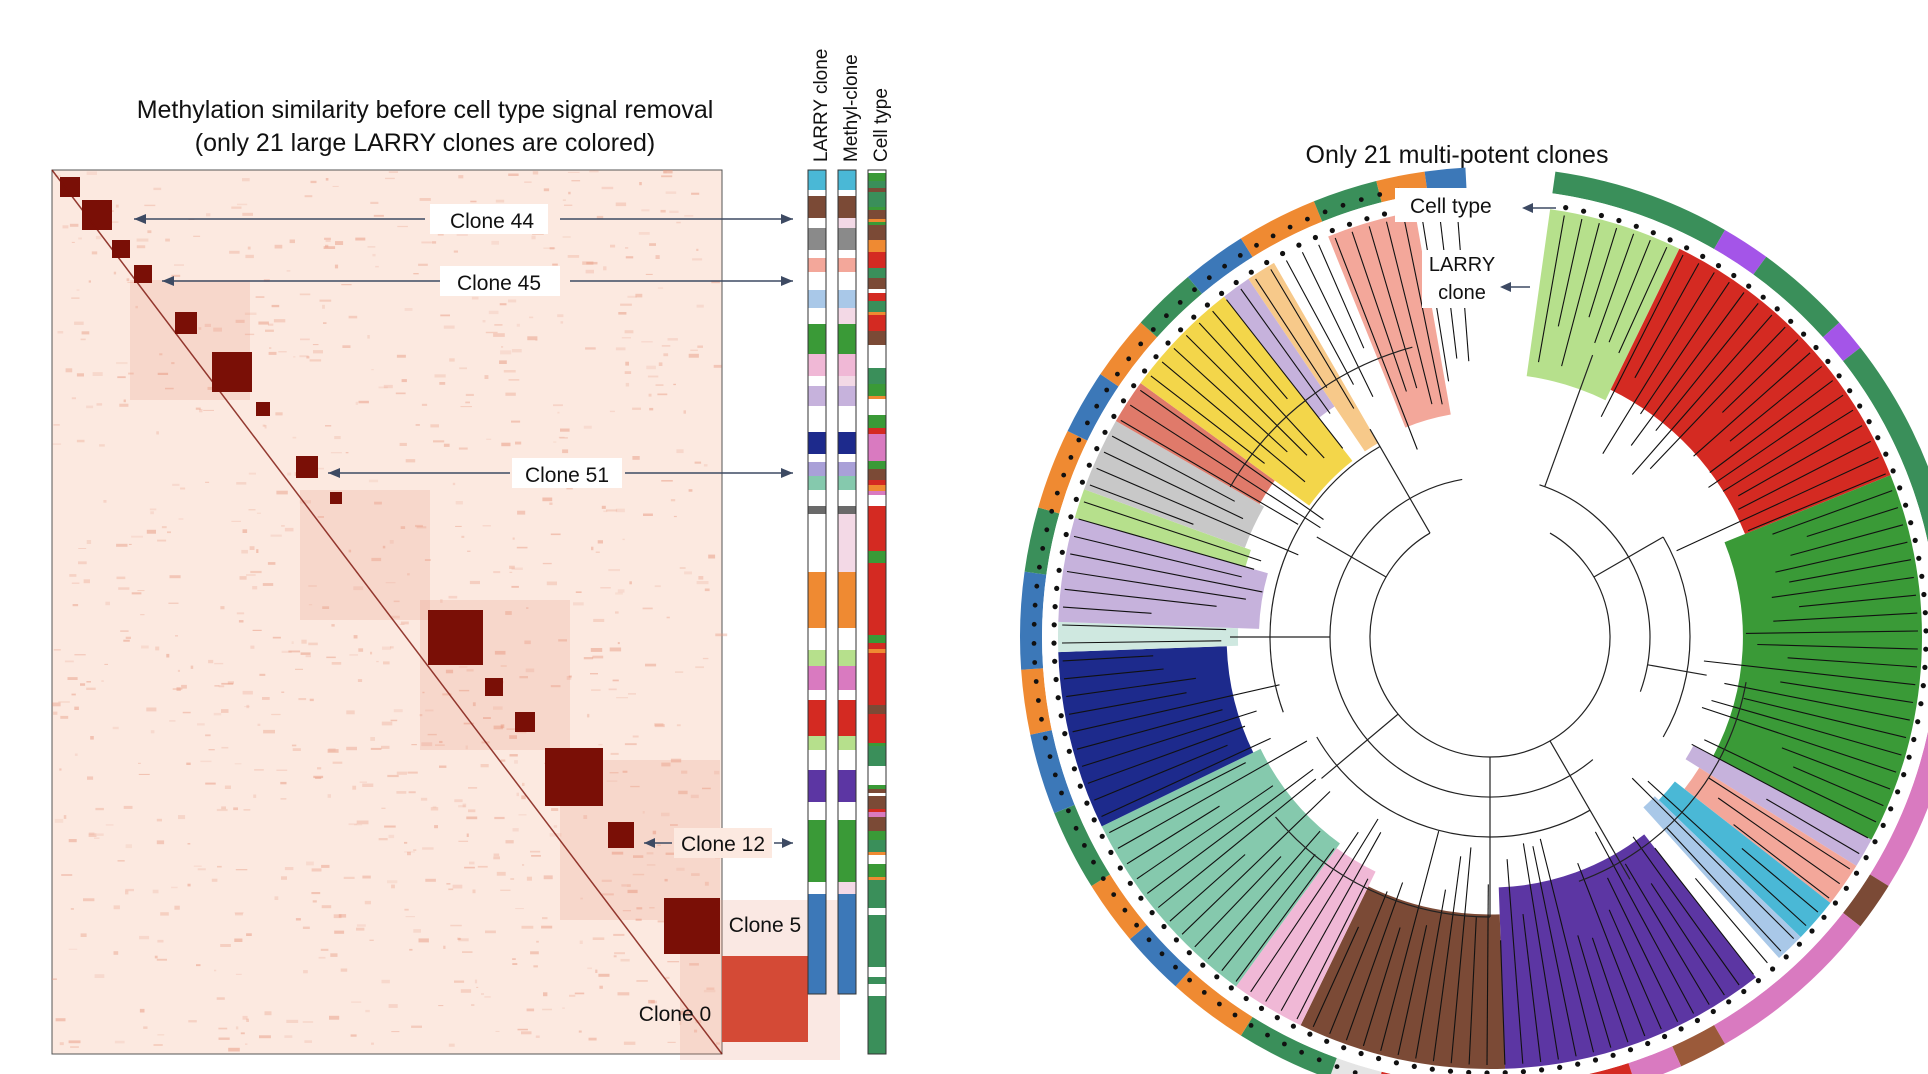 This screenshot has width=1928, height=1074. I want to click on cell-type-ring-segment, so click(1063, 472).